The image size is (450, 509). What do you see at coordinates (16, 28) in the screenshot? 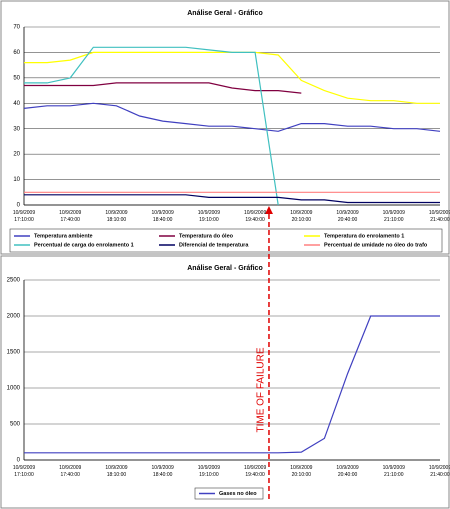
I see `y-tick-label: 70` at bounding box center [16, 28].